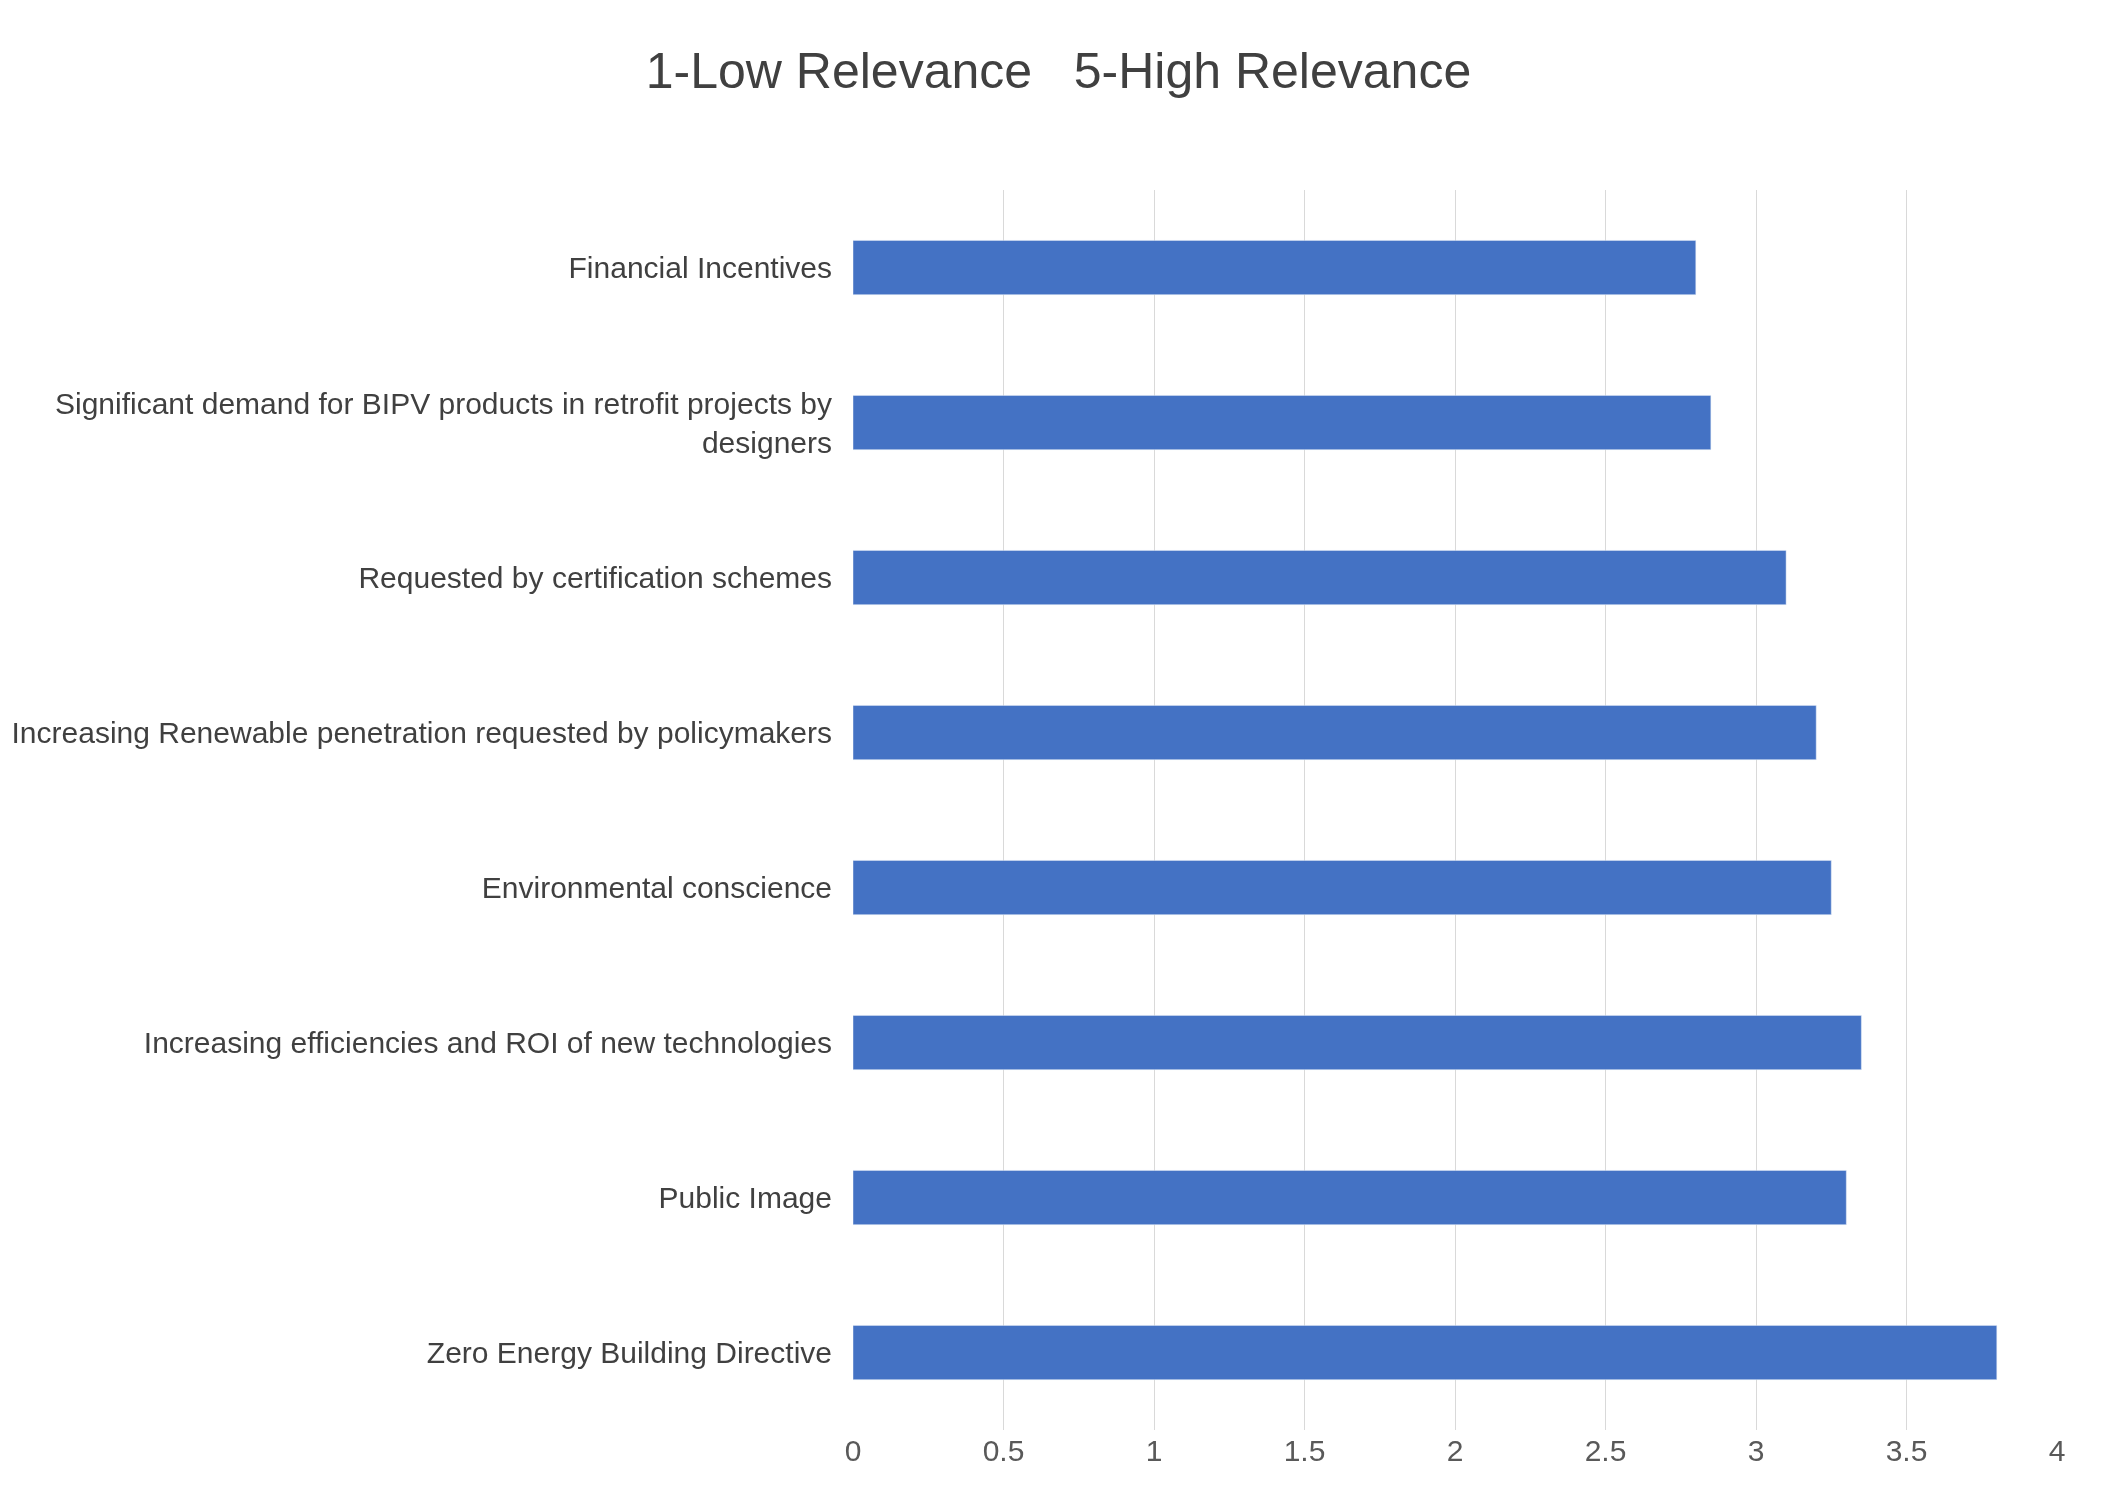 This screenshot has height=1510, width=2117. Describe the element at coordinates (487, 1042) in the screenshot. I see `y-tick-label: Increasing efficiencies and ROI of new technologies` at that location.